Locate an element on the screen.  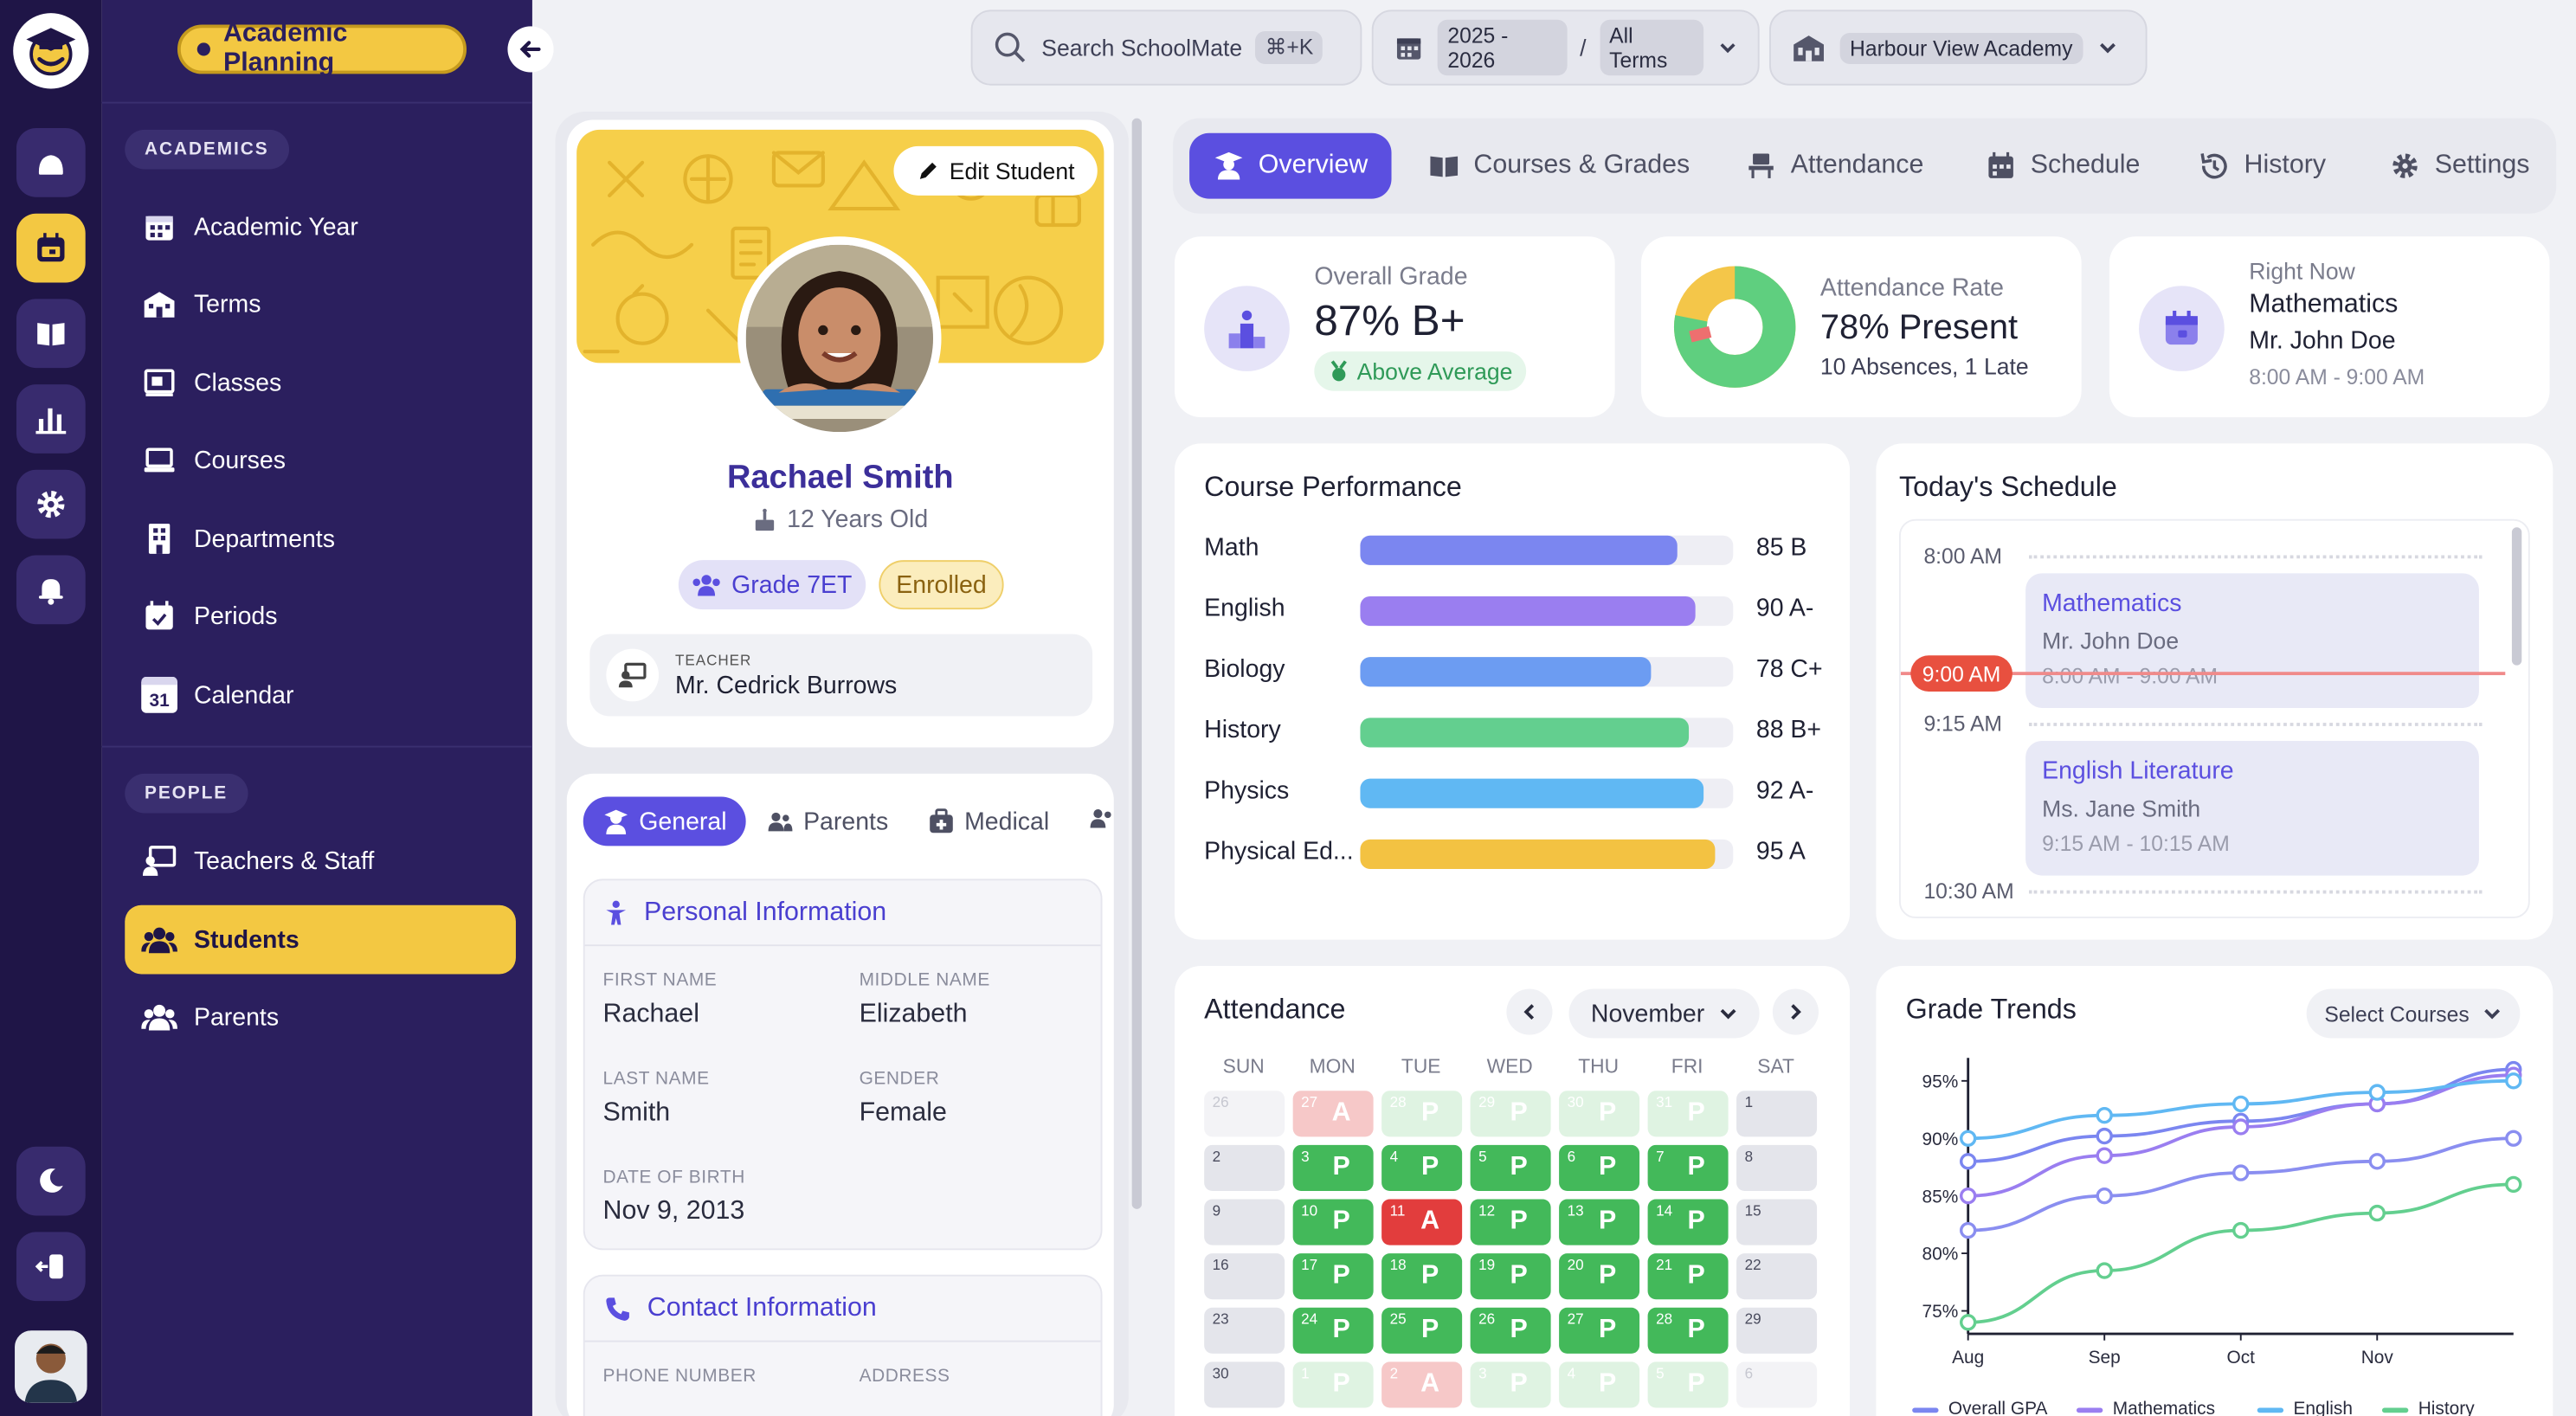
sidebar-item-classes: Classes is located at coordinates (320, 382).